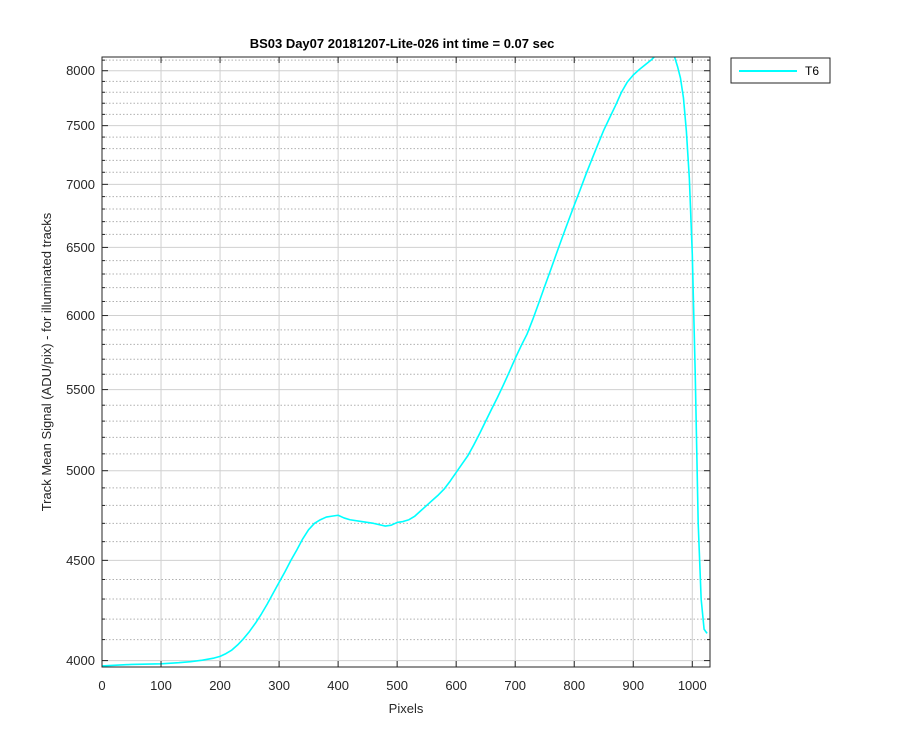 The width and height of the screenshot is (900, 750). I want to click on x-tick-label: 900, so click(633, 685).